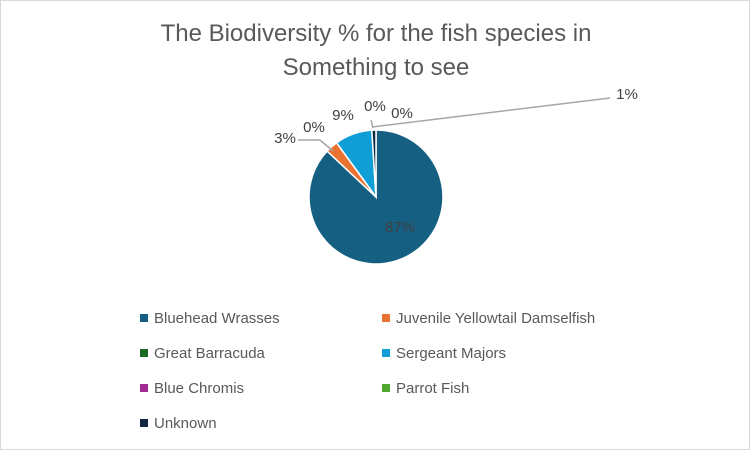 Image resolution: width=752 pixels, height=452 pixels. I want to click on data-label-sergeant-majors: 9%, so click(343, 115).